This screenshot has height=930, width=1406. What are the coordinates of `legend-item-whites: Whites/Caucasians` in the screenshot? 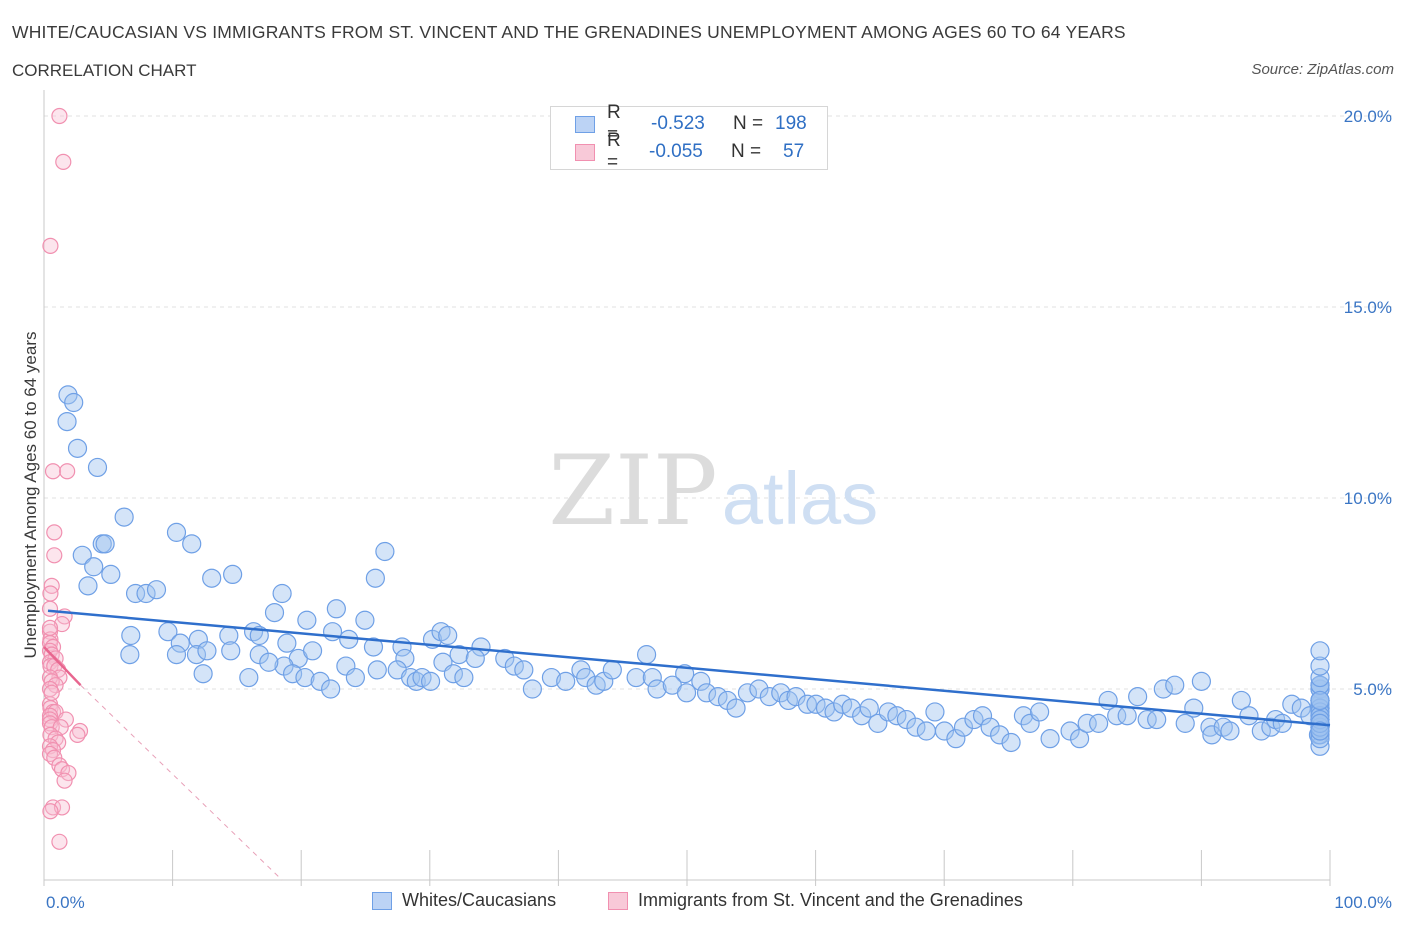 It's located at (464, 900).